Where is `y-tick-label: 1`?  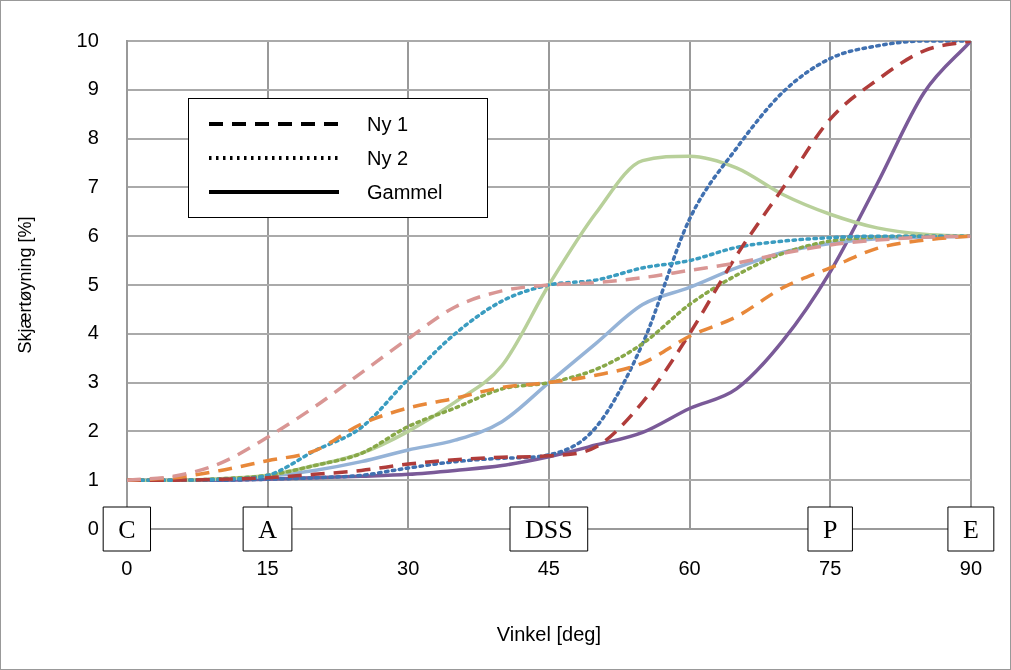 y-tick-label: 1 is located at coordinates (93, 478).